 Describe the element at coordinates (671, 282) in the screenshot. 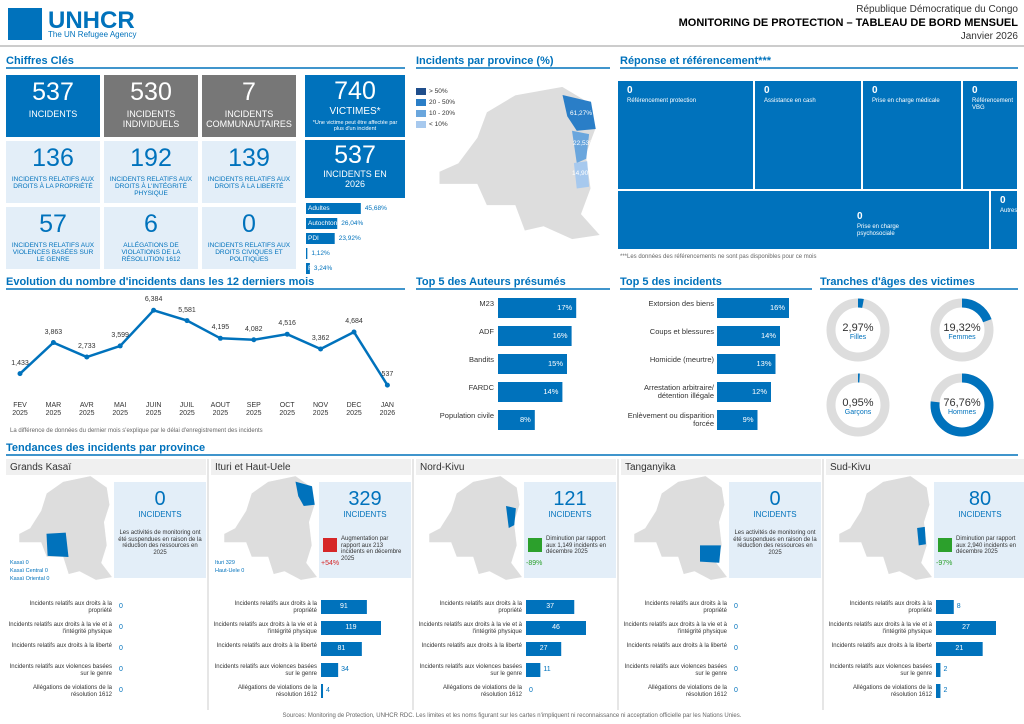

I see `section-title: Top 5 des incidents` at that location.